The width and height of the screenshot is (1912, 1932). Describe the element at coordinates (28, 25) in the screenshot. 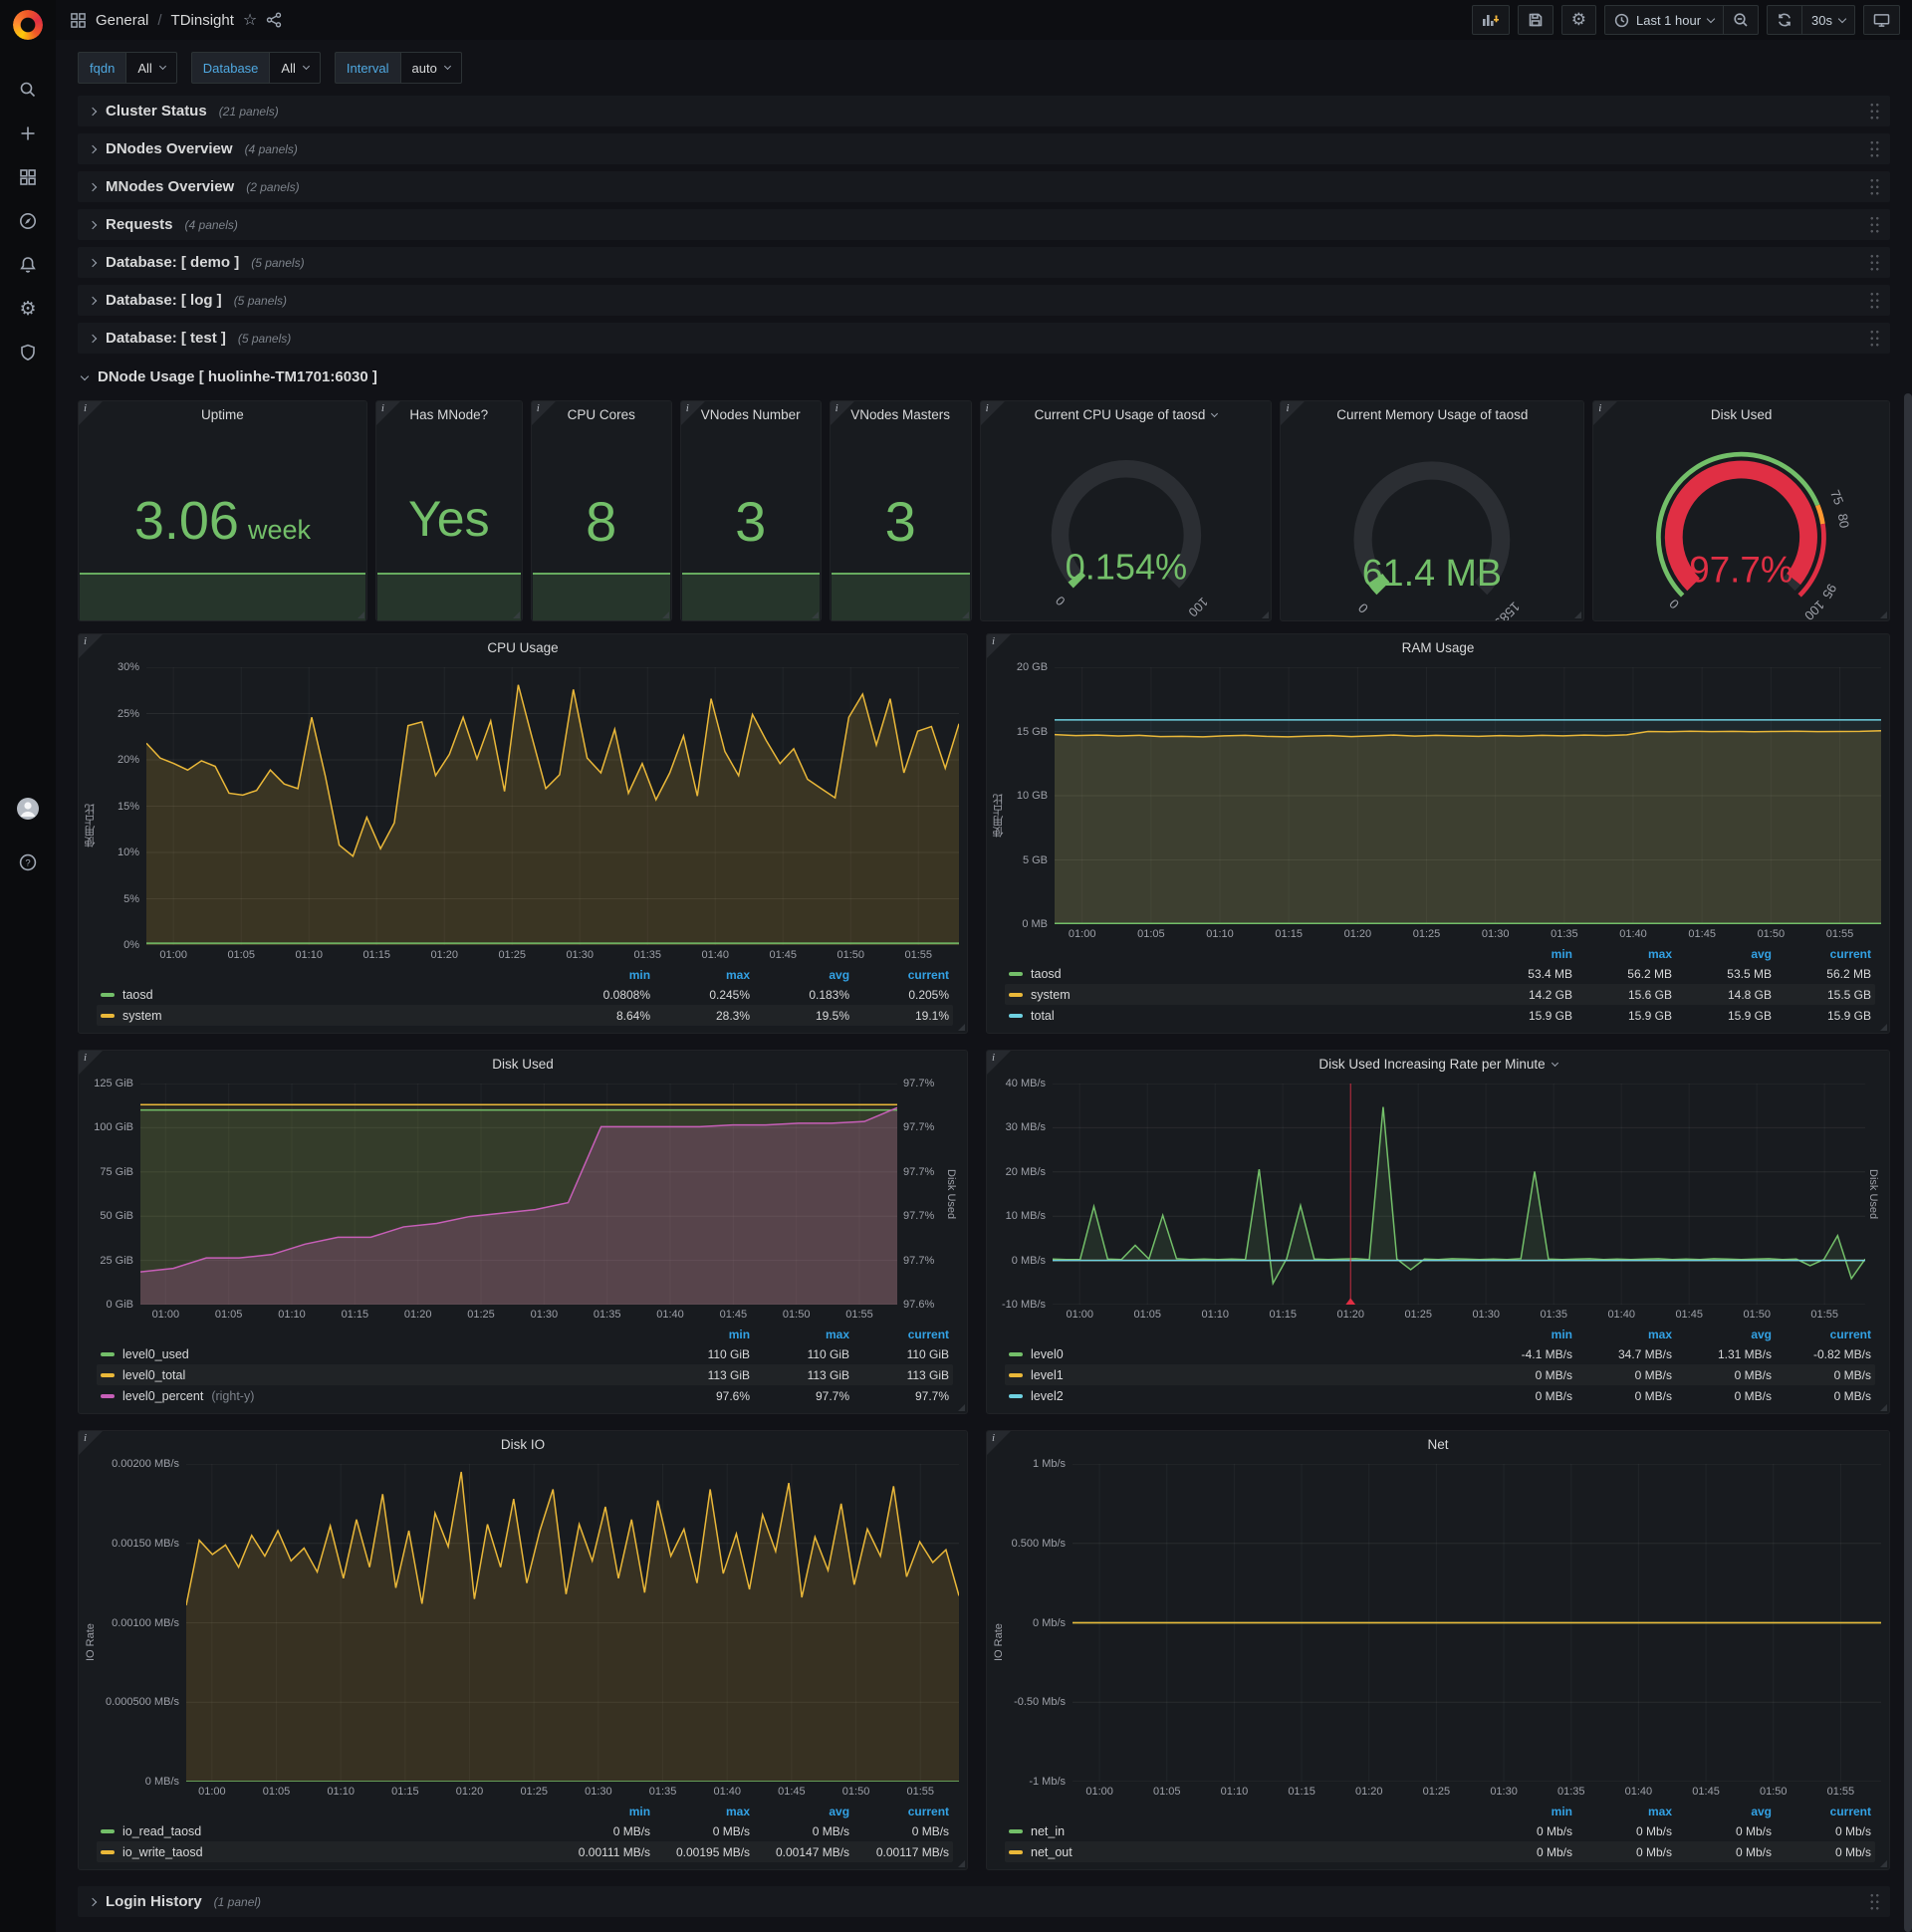

I see `grafana-logo` at that location.